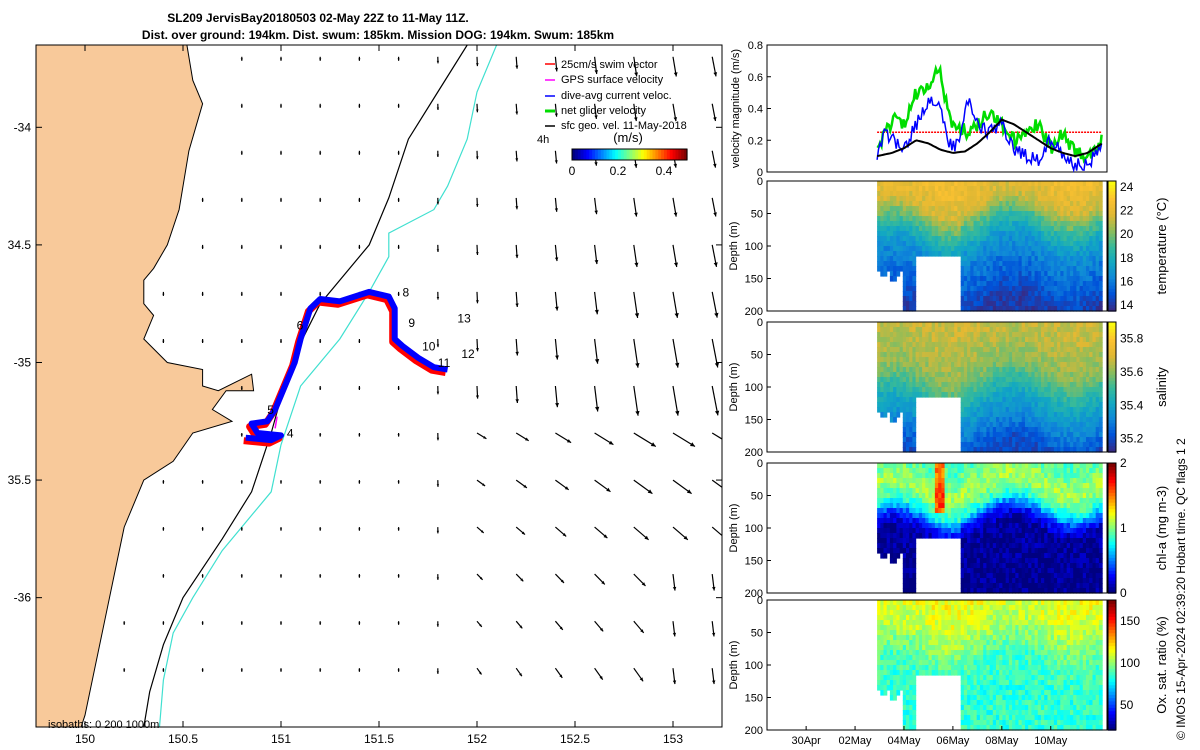 This screenshot has height=750, width=1200. What do you see at coordinates (754, 247) in the screenshot?
I see `section-ytick-label: 100` at bounding box center [754, 247].